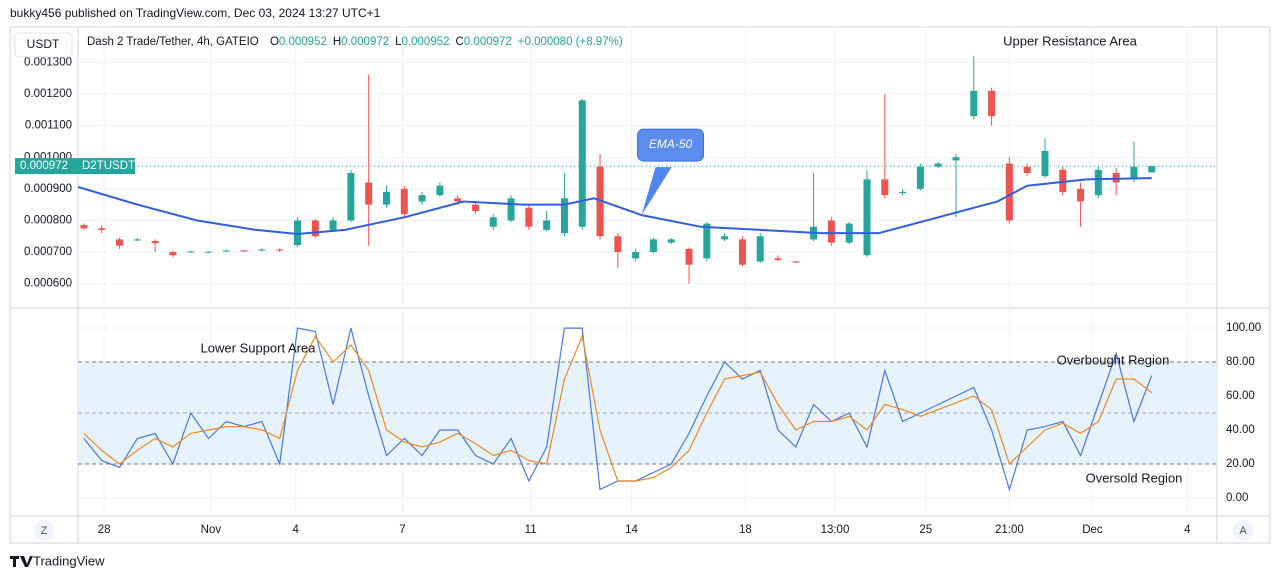 The height and width of the screenshot is (579, 1281). What do you see at coordinates (44, 166) in the screenshot?
I see `last-price-value: 0.000972` at bounding box center [44, 166].